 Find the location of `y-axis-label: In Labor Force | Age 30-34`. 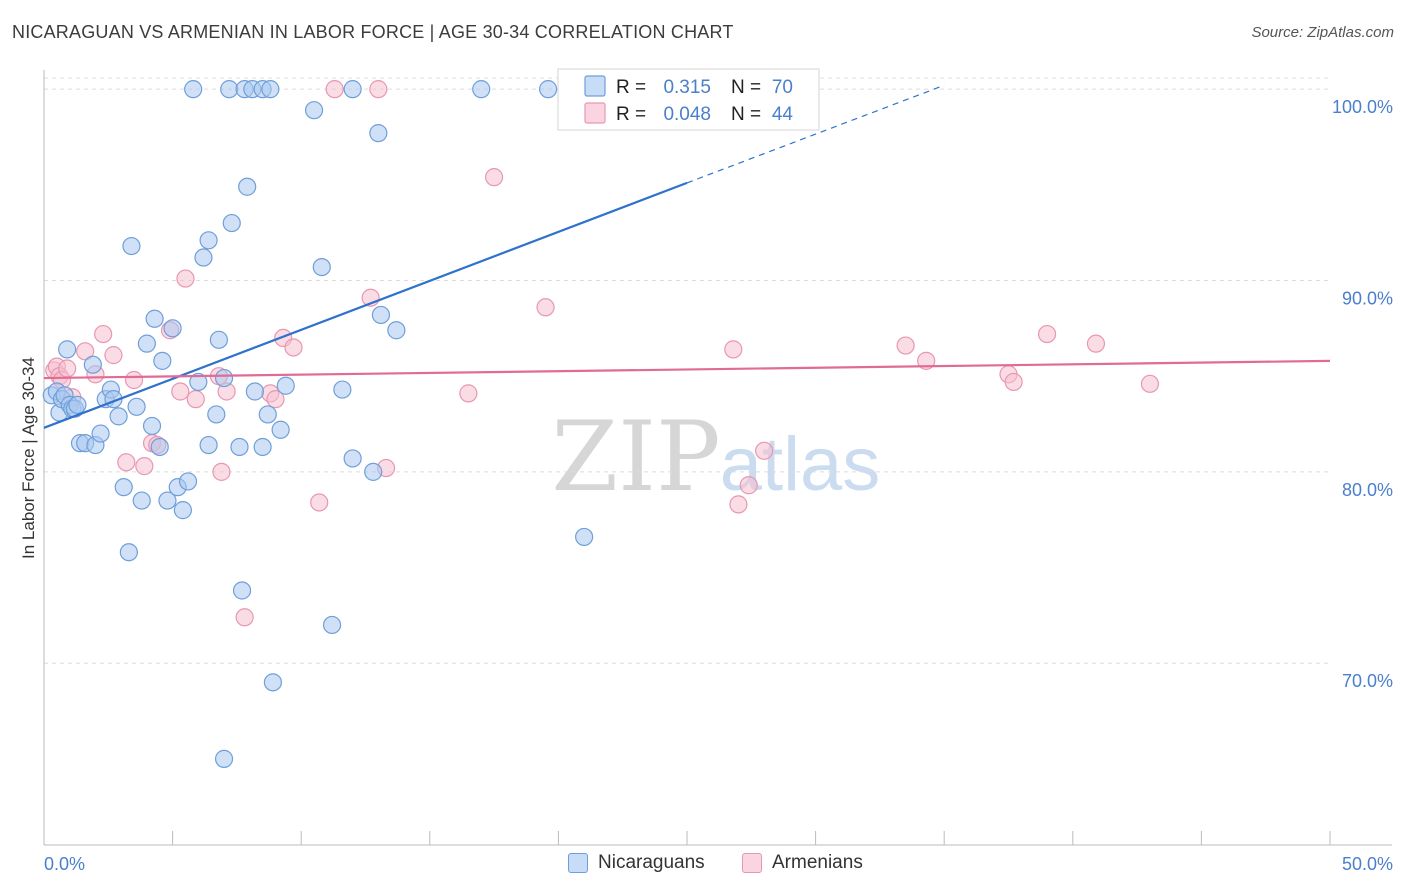

y-axis-label: In Labor Force | Age 30-34 is located at coordinates (28, 458).